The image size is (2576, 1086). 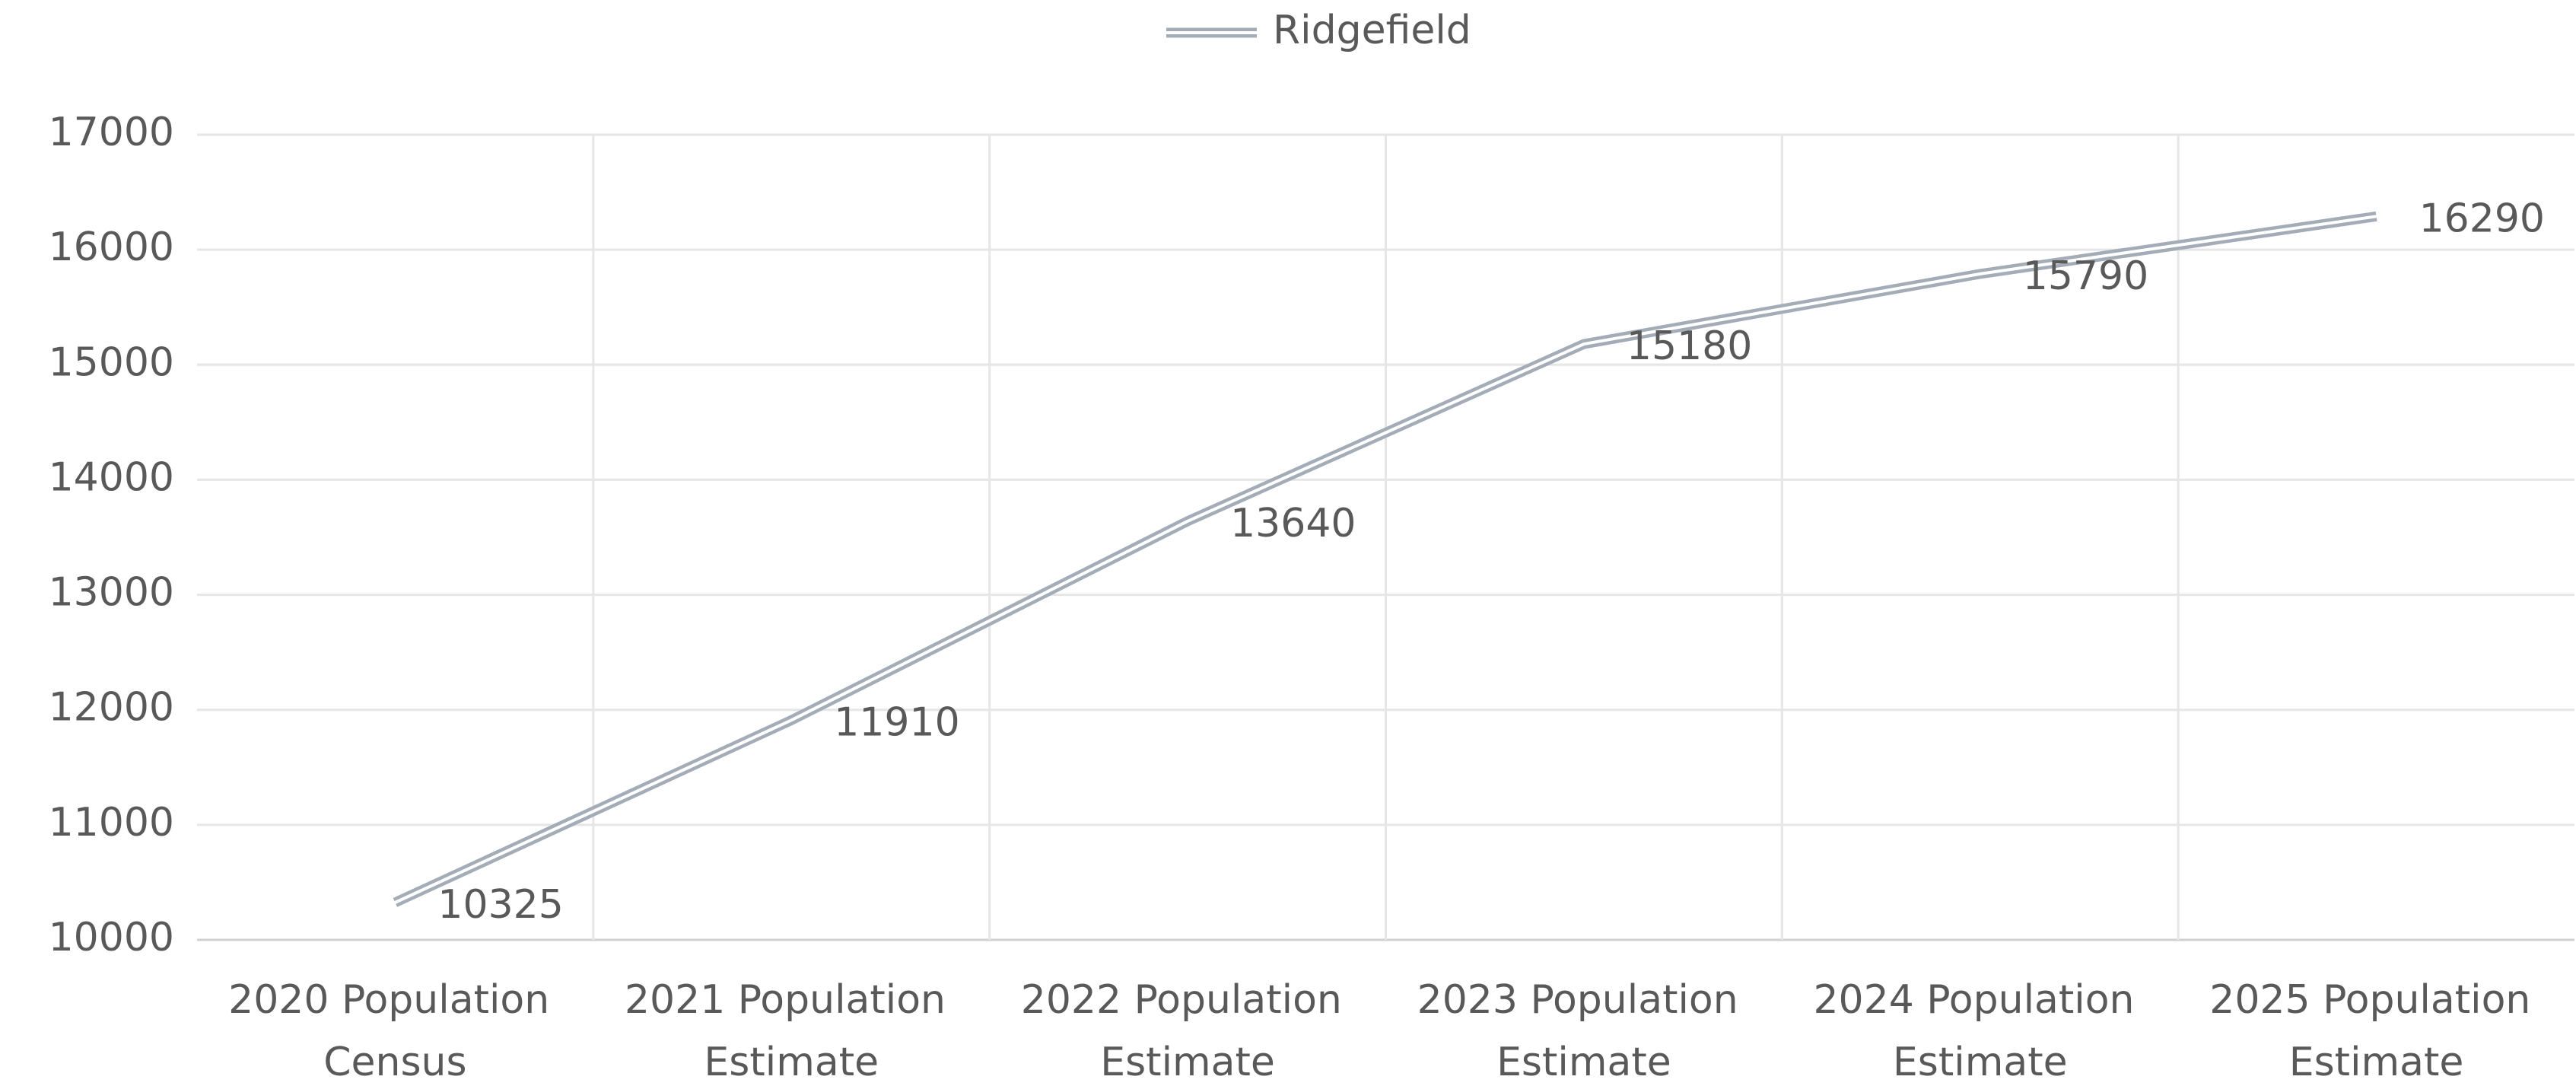 I want to click on x-tick-label: 2023 Population Estimate, so click(x=1584, y=1031).